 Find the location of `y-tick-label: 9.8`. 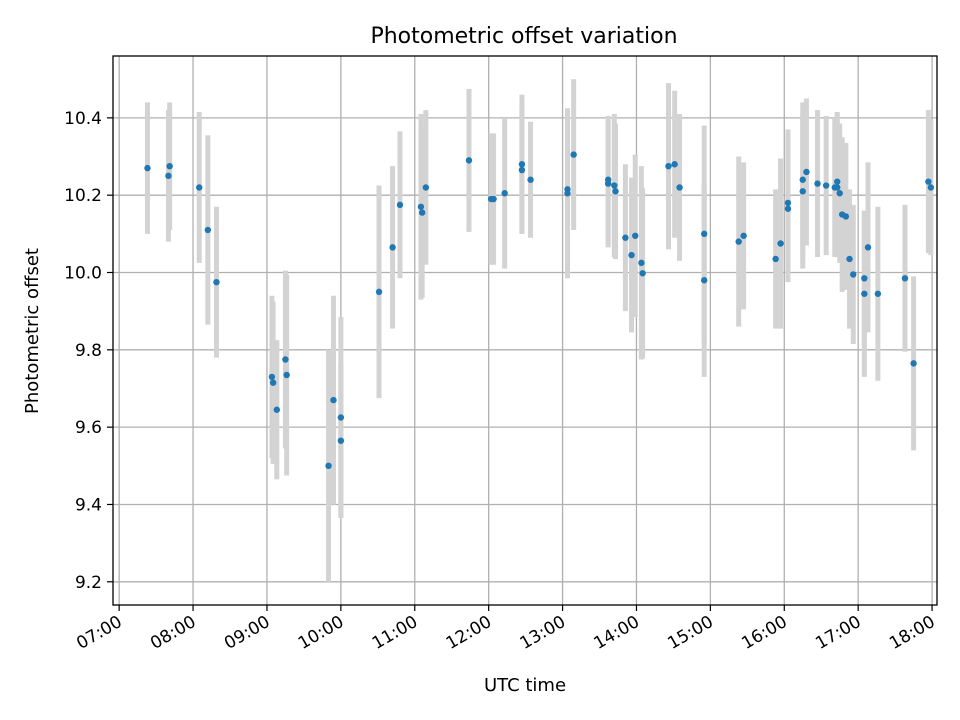

y-tick-label: 9.8 is located at coordinates (88, 351).